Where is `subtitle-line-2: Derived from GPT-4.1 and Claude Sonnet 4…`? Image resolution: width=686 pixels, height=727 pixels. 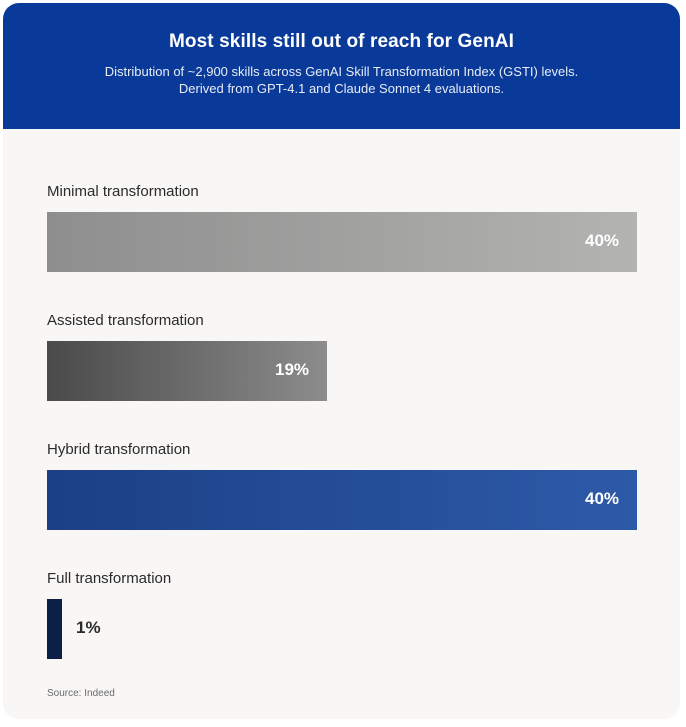 subtitle-line-2: Derived from GPT-4.1 and Claude Sonnet 4… is located at coordinates (341, 88).